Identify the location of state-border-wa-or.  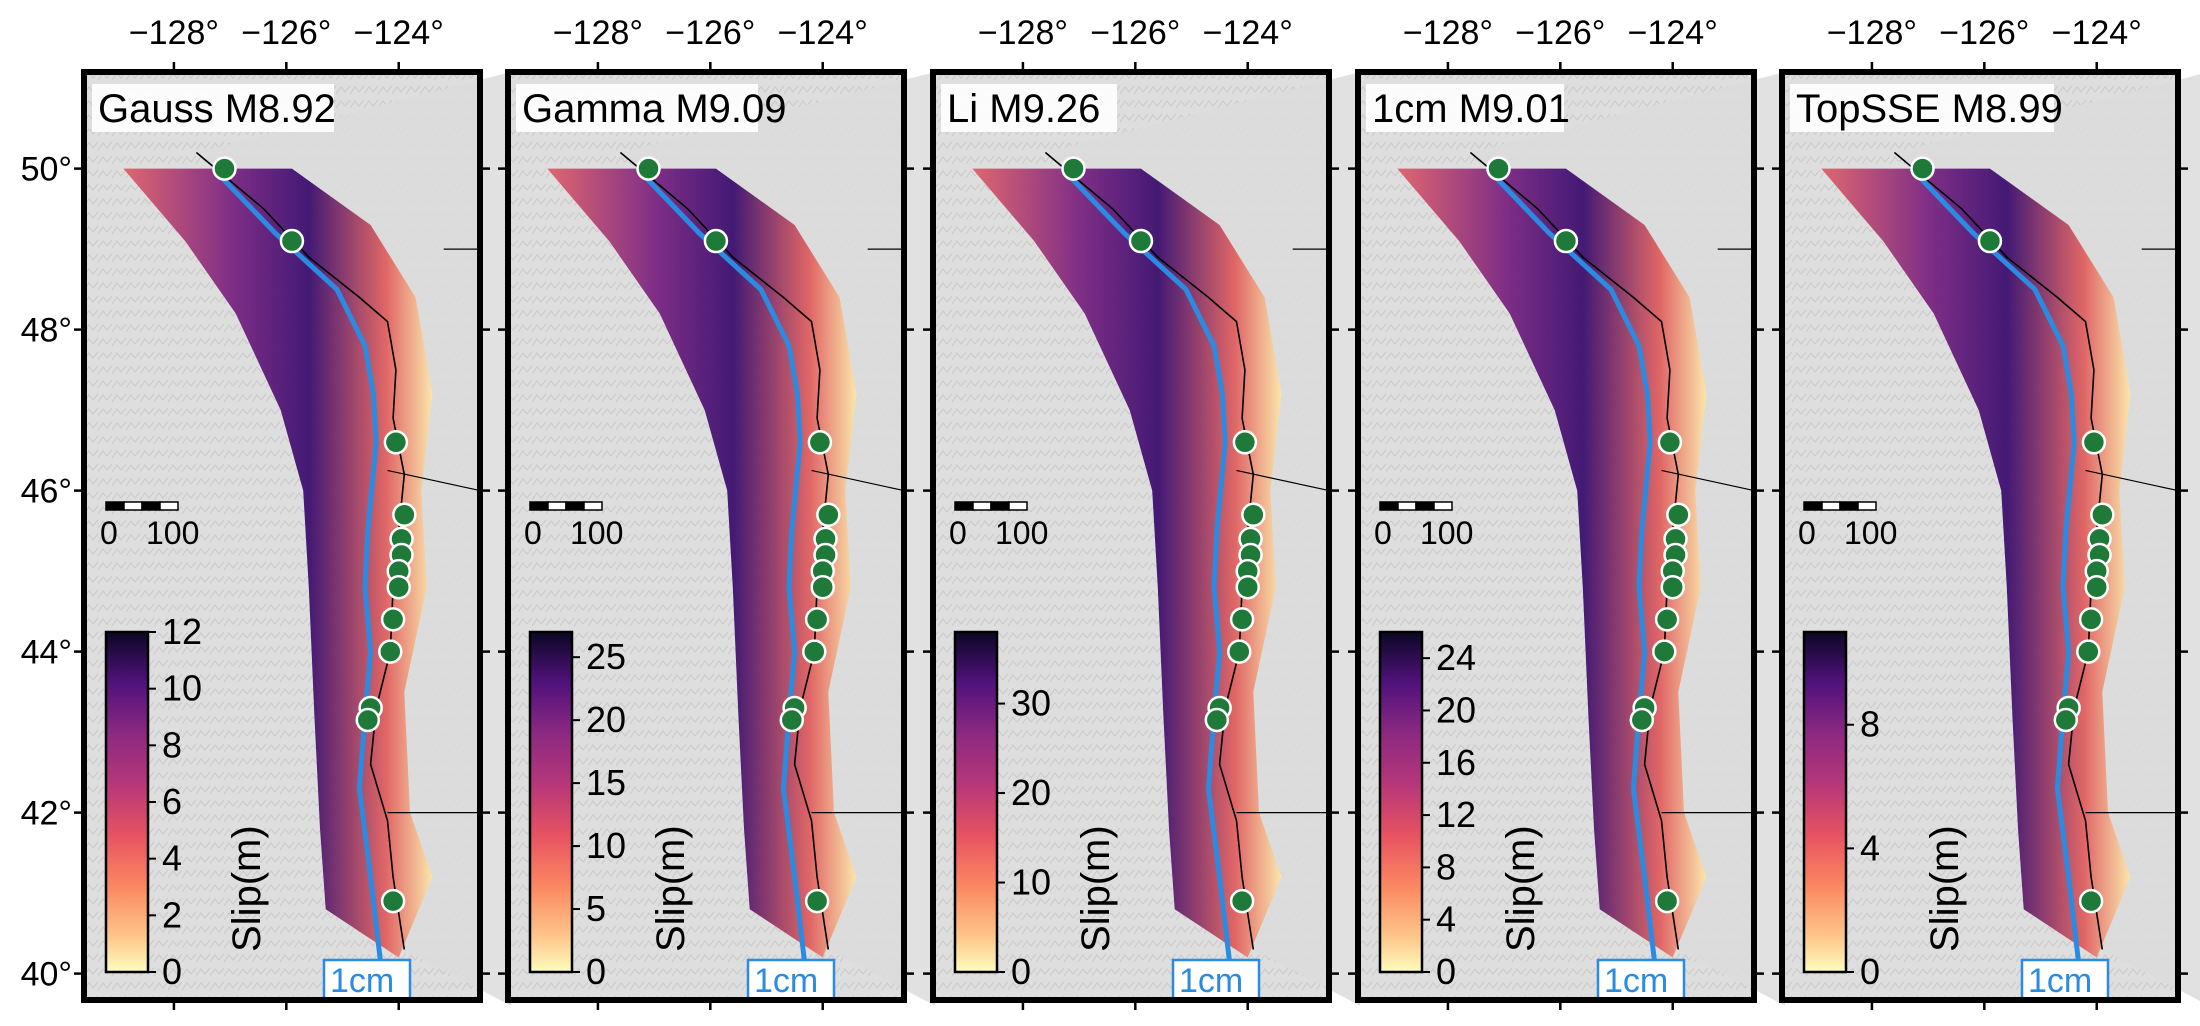
(2132, 480).